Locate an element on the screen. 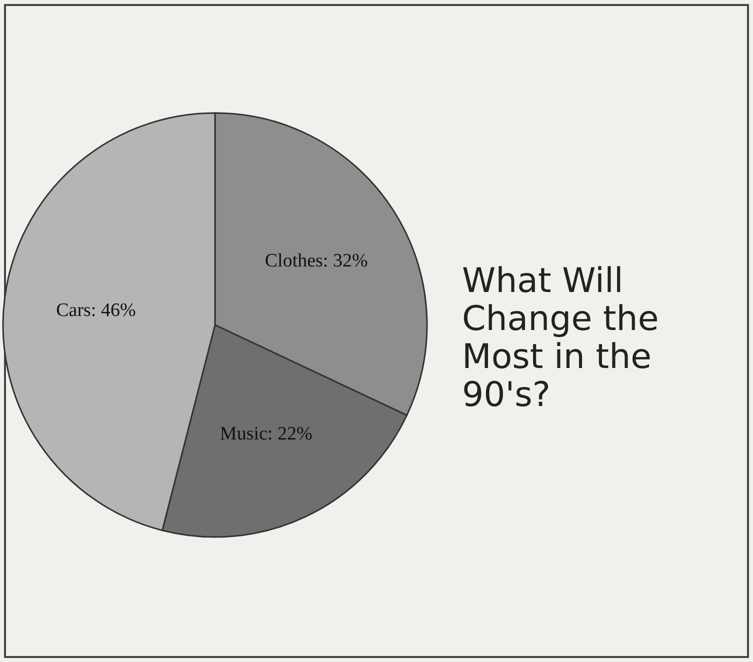 This screenshot has width=753, height=662. slice-label: Cars: 46% is located at coordinates (96, 310).